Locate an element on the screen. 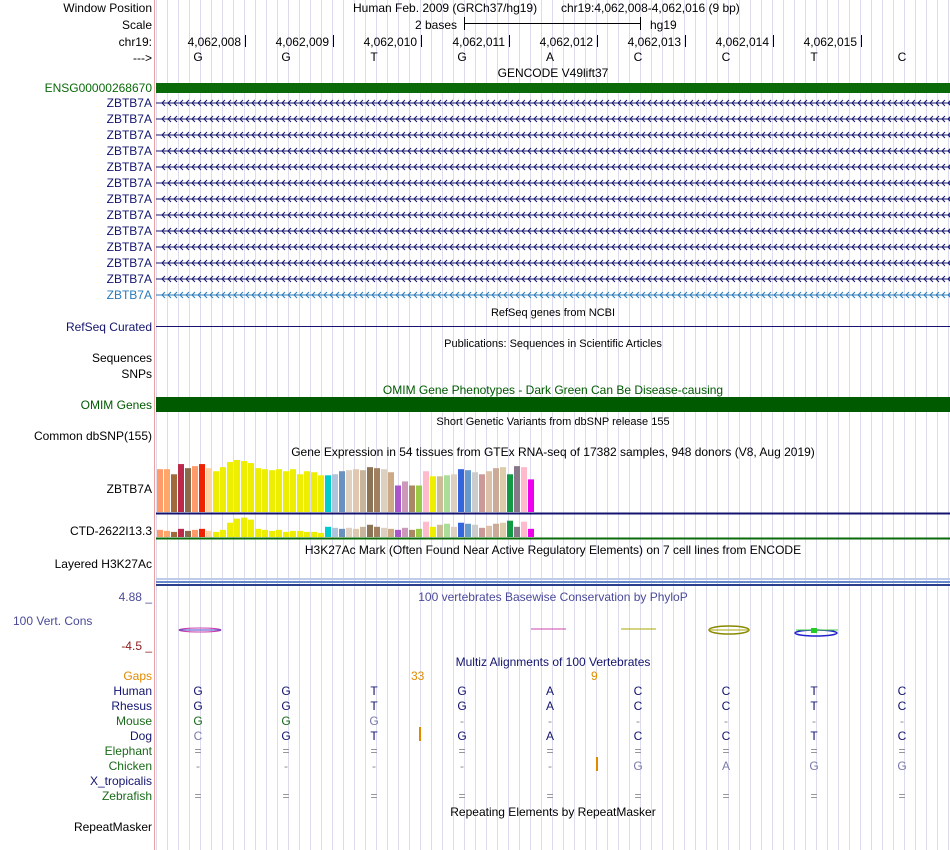 This screenshot has height=850, width=950. multiz-species-label: Mouse is located at coordinates (133, 721).